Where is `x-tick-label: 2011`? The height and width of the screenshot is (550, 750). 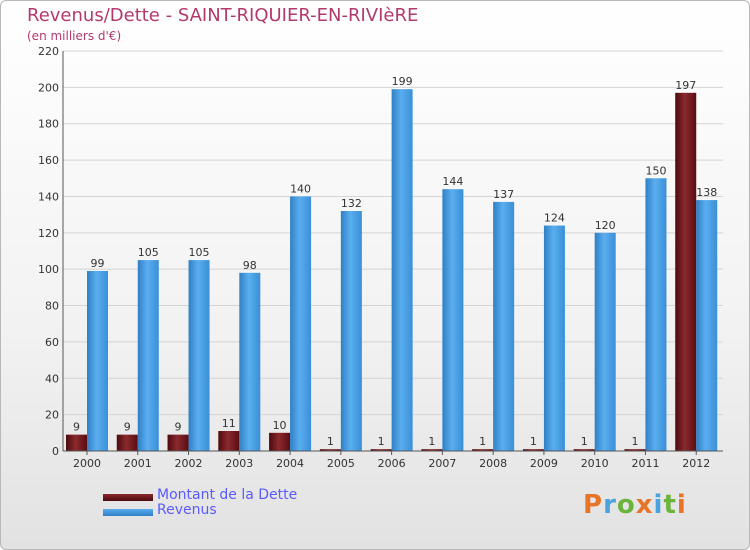
x-tick-label: 2011 is located at coordinates (645, 463).